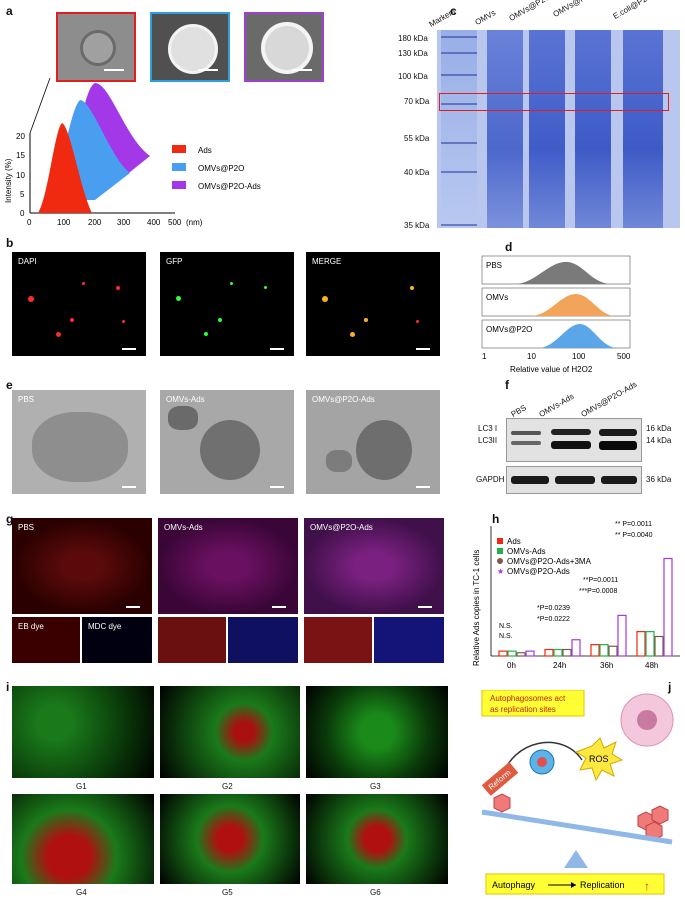 This screenshot has width=685, height=902. What do you see at coordinates (528, 698) in the screenshot?
I see `note-line-1: Autophagosomes act` at bounding box center [528, 698].